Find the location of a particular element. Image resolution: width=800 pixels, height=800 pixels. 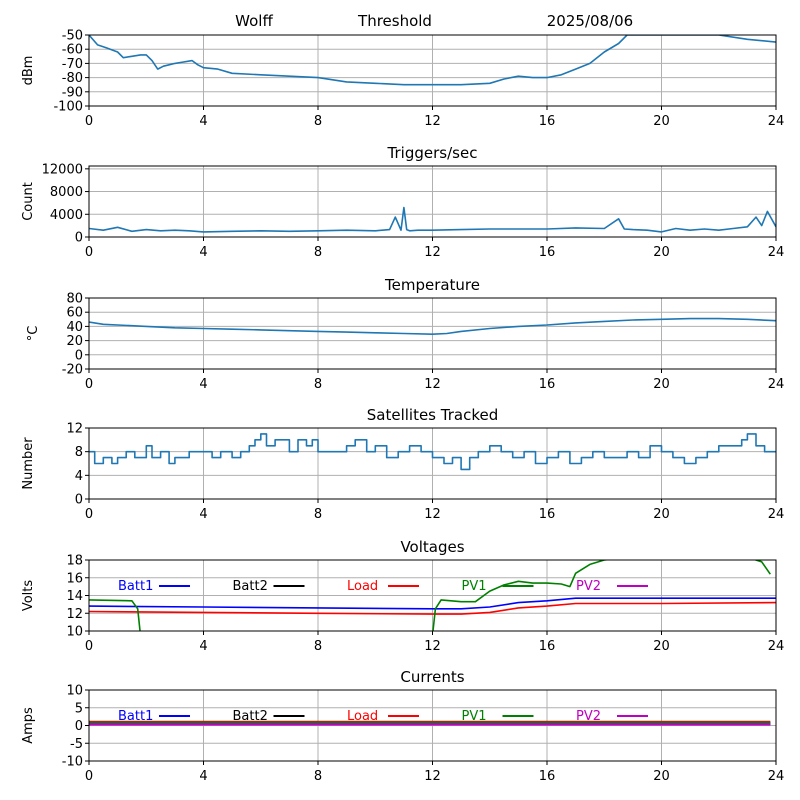

y-tick-label: 18 is located at coordinates (74, 561).